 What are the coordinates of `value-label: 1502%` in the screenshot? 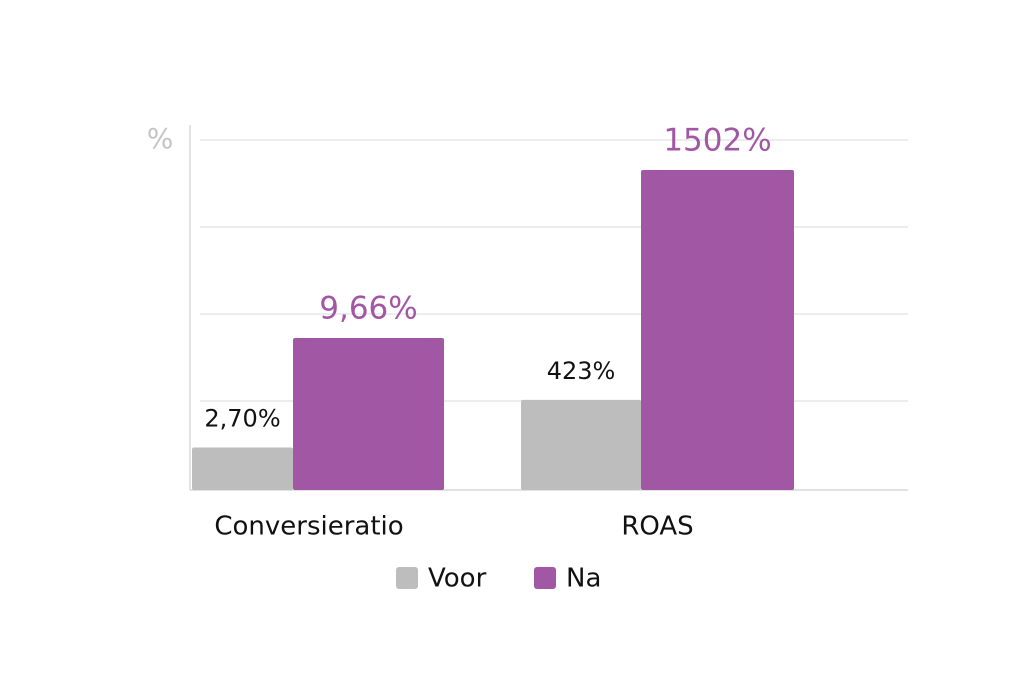 It's located at (717, 141).